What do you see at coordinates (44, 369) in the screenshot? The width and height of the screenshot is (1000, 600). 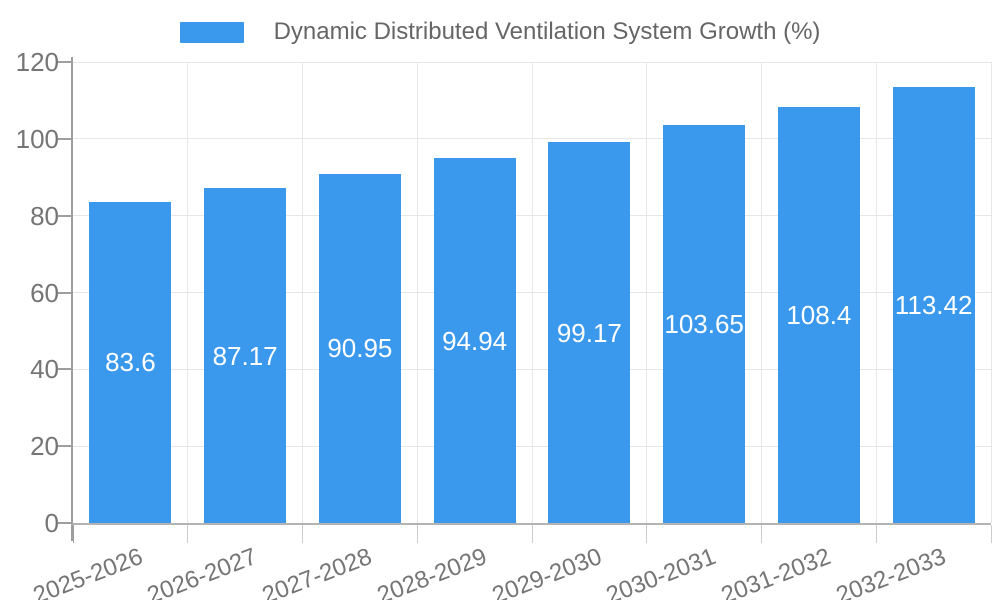 I see `y-tick-label: 40` at bounding box center [44, 369].